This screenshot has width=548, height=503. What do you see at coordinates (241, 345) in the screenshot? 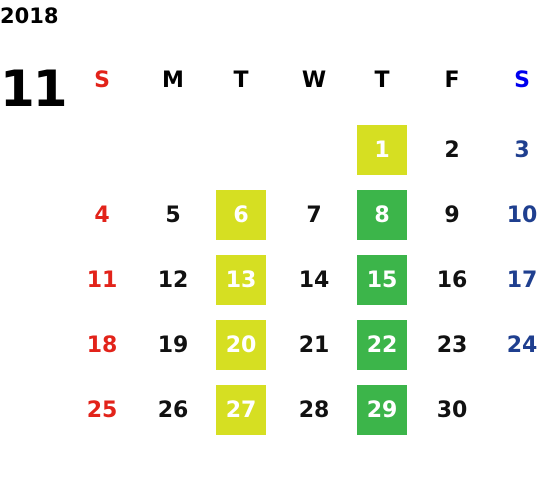
I see `highlighted-day: 20` at bounding box center [241, 345].